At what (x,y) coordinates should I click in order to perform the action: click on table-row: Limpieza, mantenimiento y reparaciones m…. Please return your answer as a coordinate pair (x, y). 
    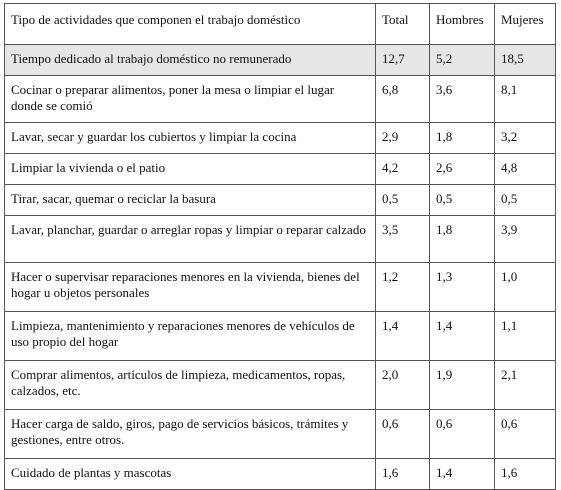
    Looking at the image, I should click on (280, 336).